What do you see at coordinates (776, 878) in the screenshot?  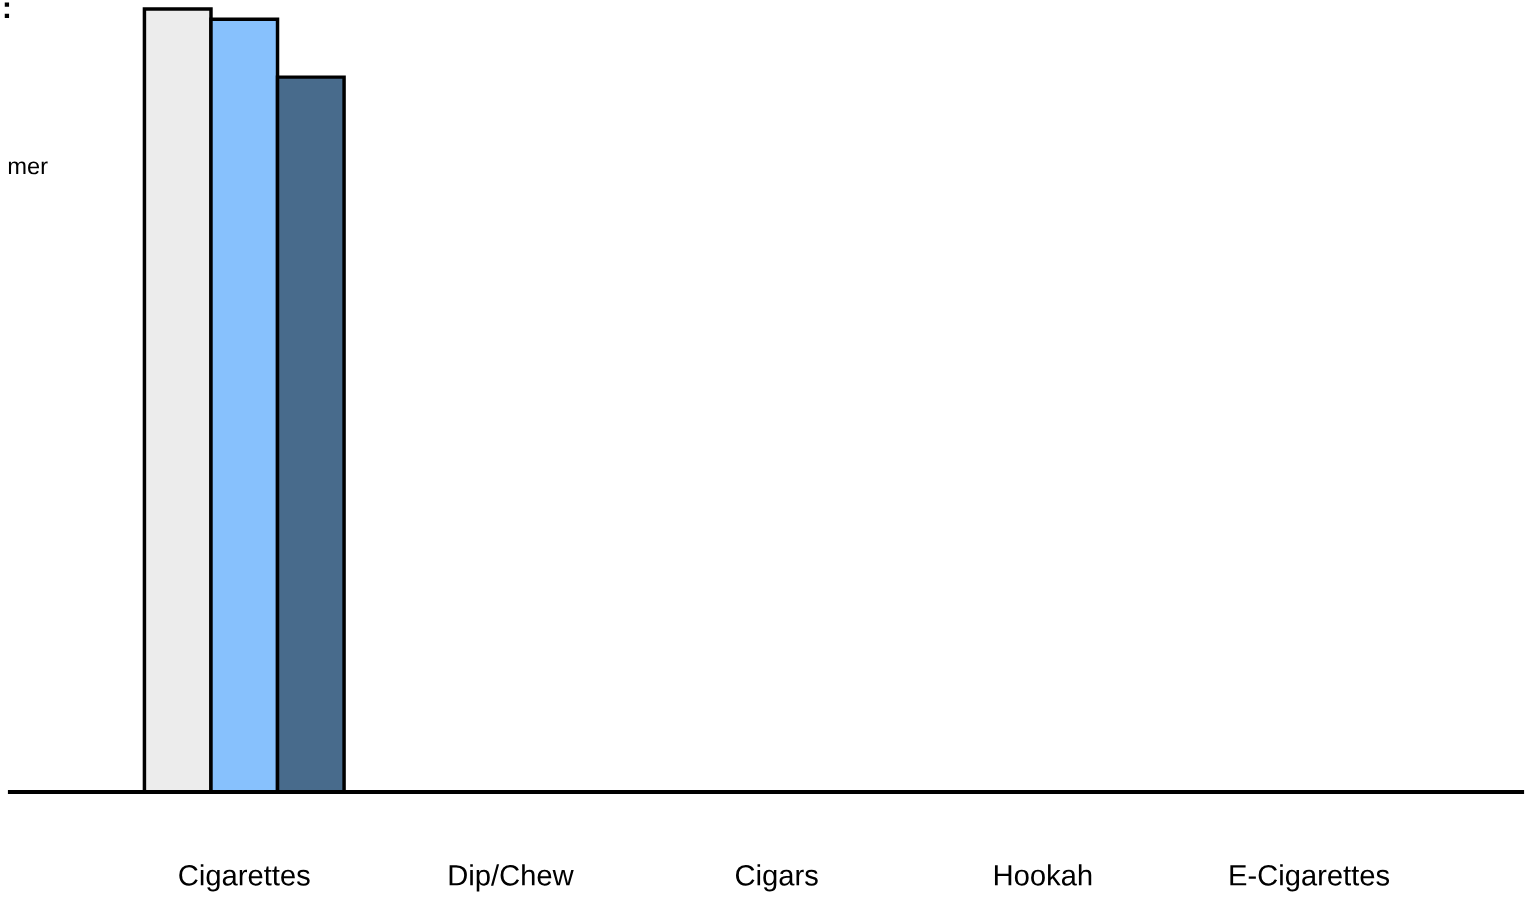 I see `x-tick-label: Cigars` at bounding box center [776, 878].